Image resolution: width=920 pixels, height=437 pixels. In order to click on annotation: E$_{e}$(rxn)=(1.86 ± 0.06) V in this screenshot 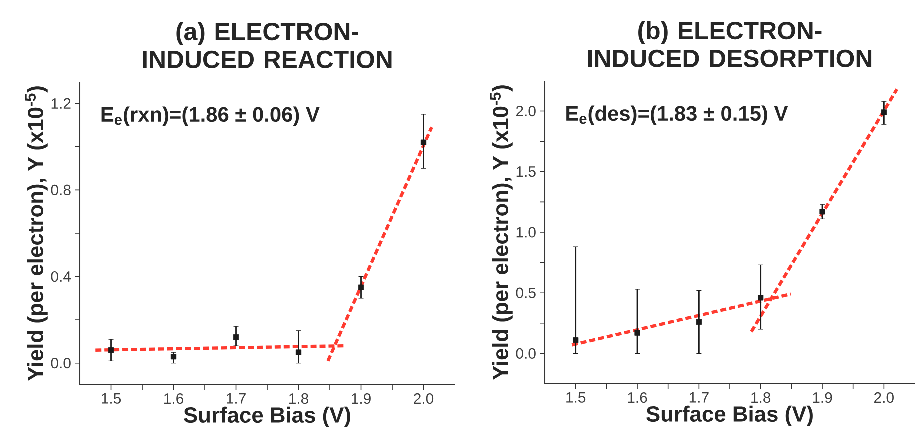, I will do `click(211, 116)`.